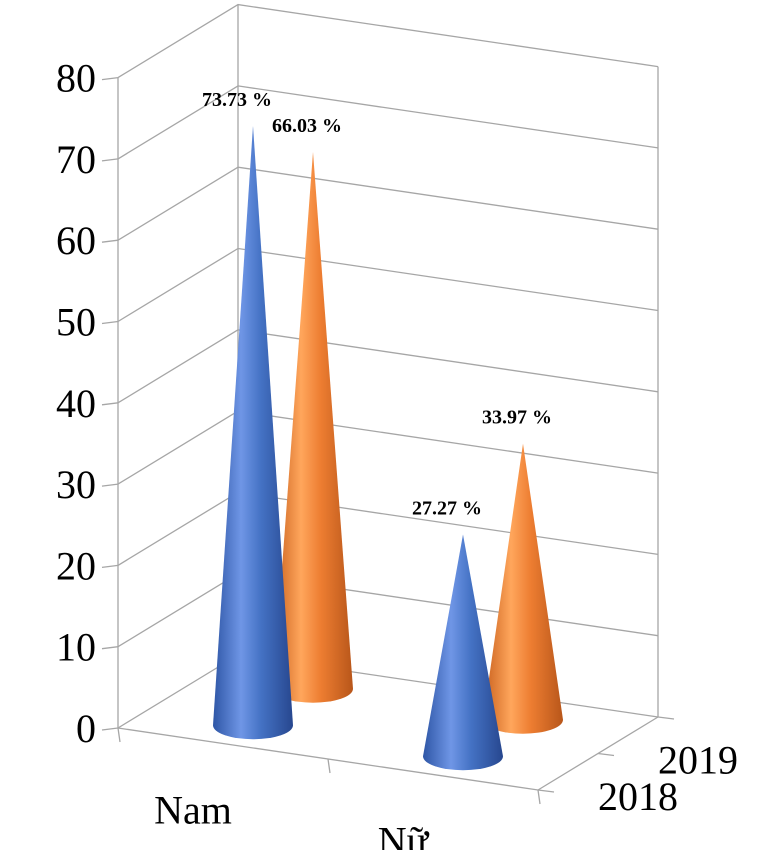 The image size is (773, 850). I want to click on series-label: 2019, so click(698, 759).